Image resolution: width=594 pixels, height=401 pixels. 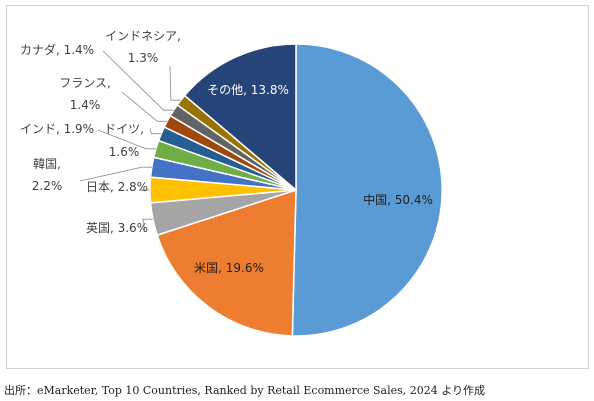 What do you see at coordinates (57, 129) in the screenshot?
I see `slice-label-5: インド, 1.9%` at bounding box center [57, 129].